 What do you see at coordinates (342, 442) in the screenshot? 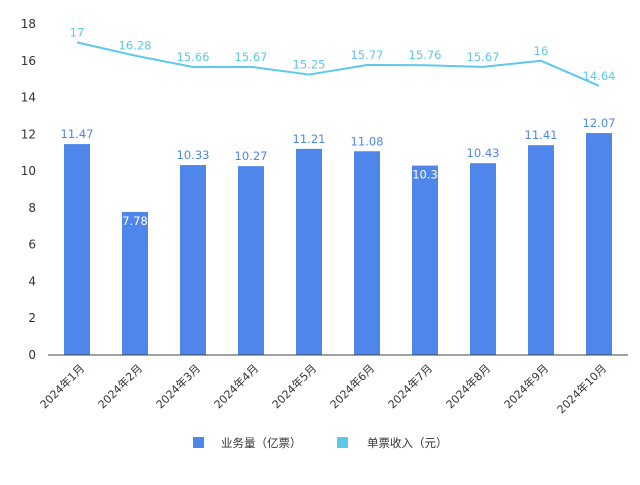
I see `legend-swatch-line` at bounding box center [342, 442].